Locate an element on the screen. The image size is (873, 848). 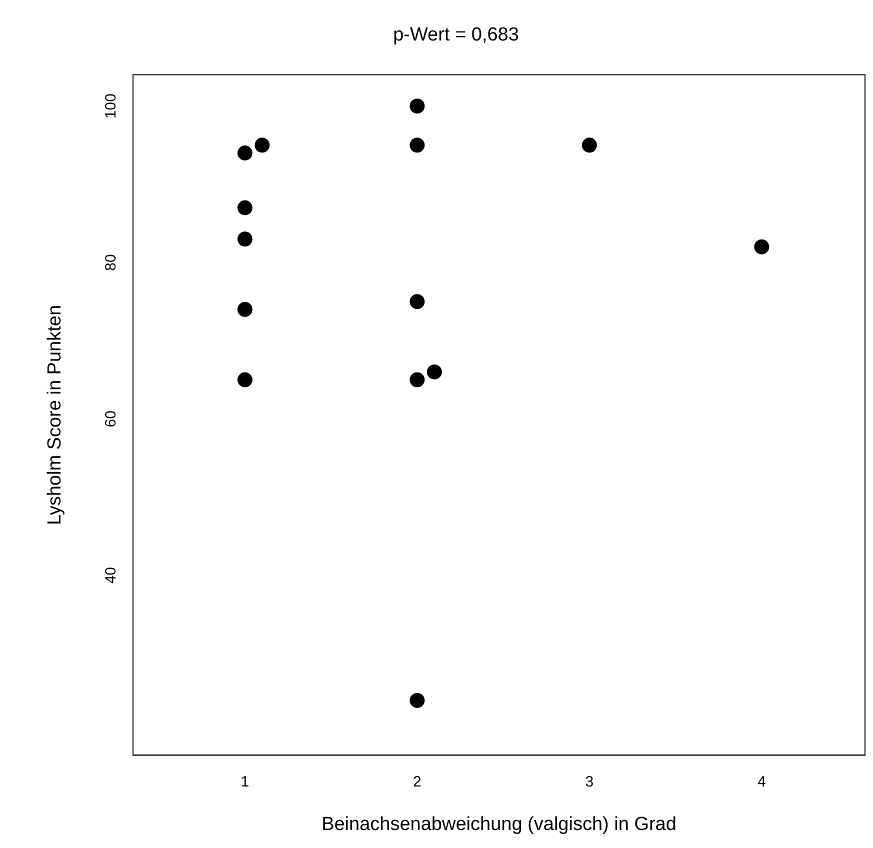
y-tick-label: 100 is located at coordinates (111, 106).